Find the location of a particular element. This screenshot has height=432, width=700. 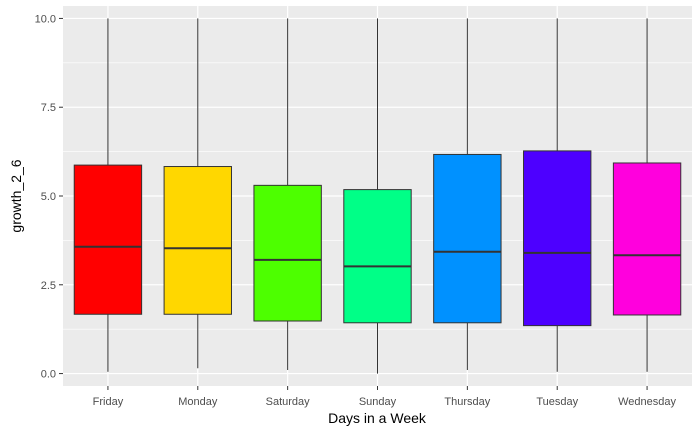

y-tick-label: 0.0 is located at coordinates (48, 375).